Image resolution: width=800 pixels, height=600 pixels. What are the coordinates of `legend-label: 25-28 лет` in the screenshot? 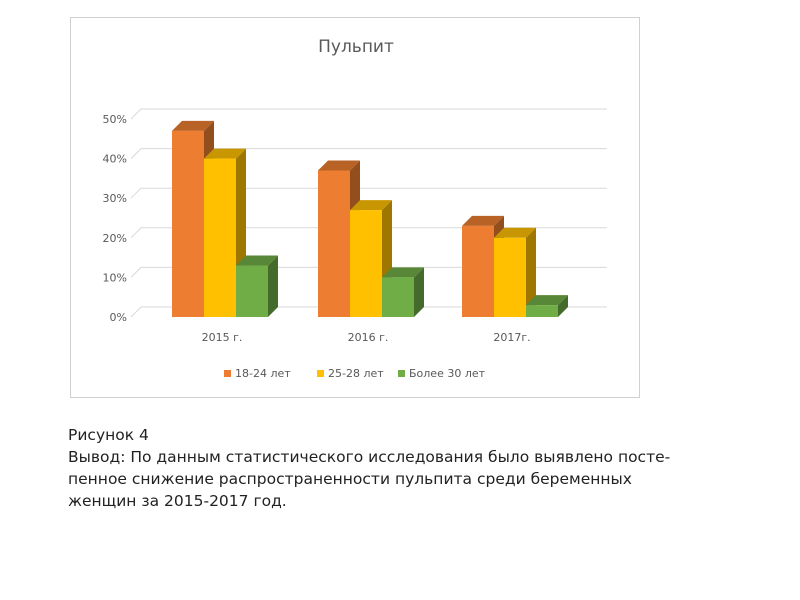 It's located at (356, 373).